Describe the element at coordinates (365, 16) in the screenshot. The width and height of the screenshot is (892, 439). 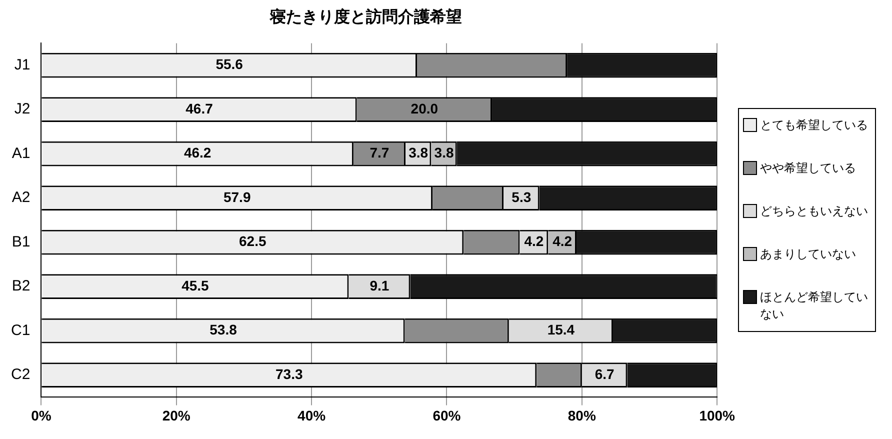
I see `chart-title: 寝たきり度と訪問介護希望` at that location.